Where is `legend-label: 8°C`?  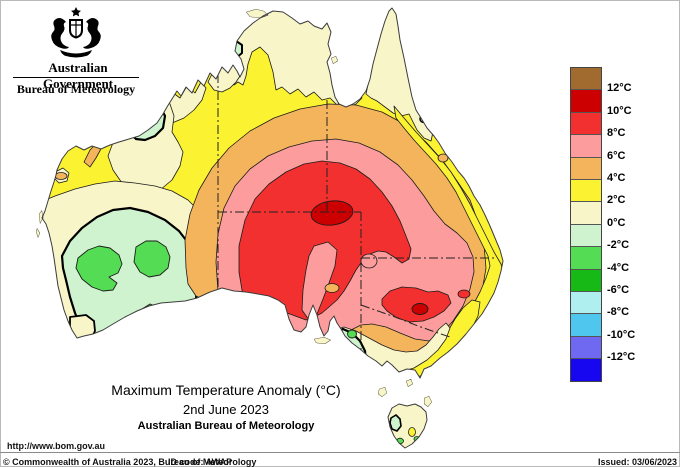 legend-label: 8°C is located at coordinates (616, 133).